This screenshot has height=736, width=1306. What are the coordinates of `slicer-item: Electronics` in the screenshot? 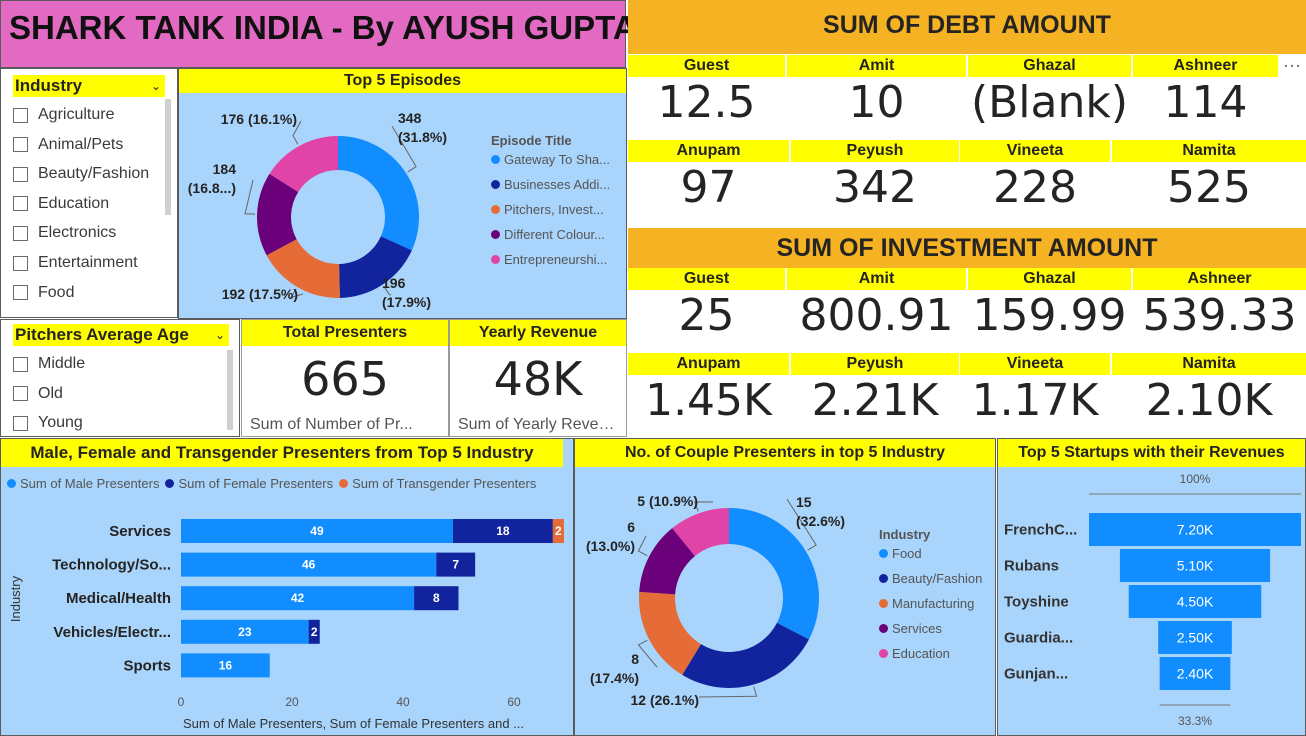 It's located at (64, 233).